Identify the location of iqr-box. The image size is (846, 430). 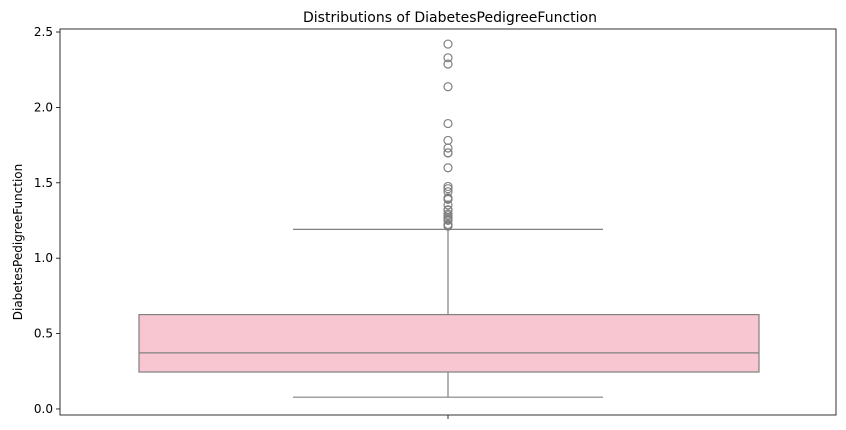
(449, 343).